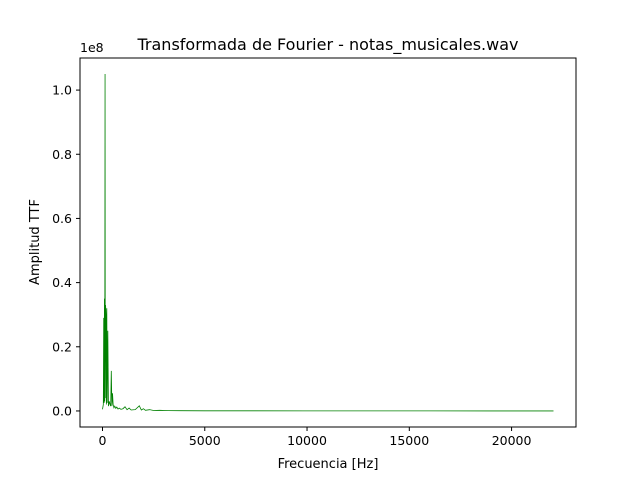 This screenshot has height=480, width=640. What do you see at coordinates (328, 464) in the screenshot?
I see `x-axis-label: Frecuencia [Hz]` at bounding box center [328, 464].